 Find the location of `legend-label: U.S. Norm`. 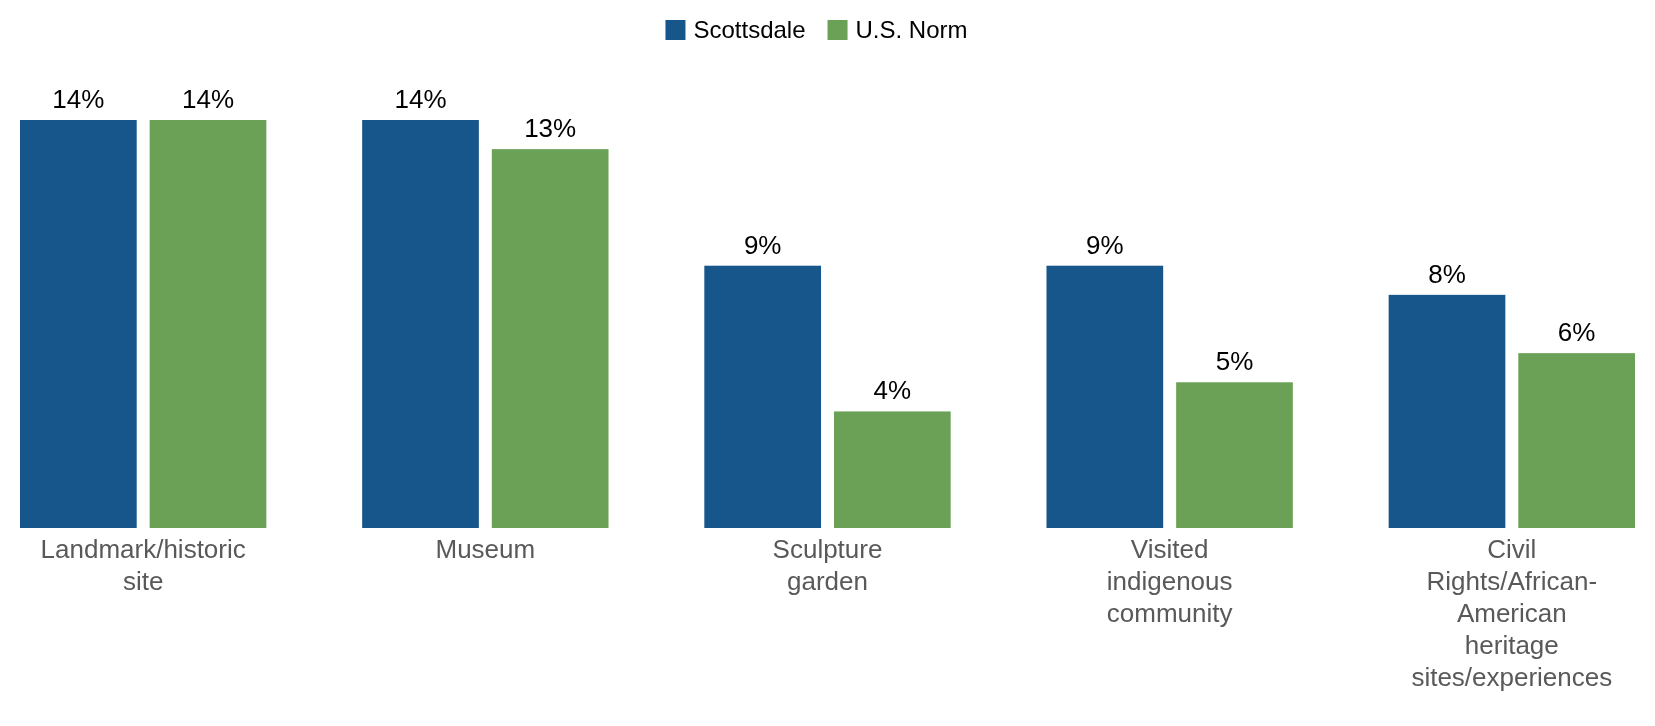

legend-label: U.S. Norm is located at coordinates (911, 29).